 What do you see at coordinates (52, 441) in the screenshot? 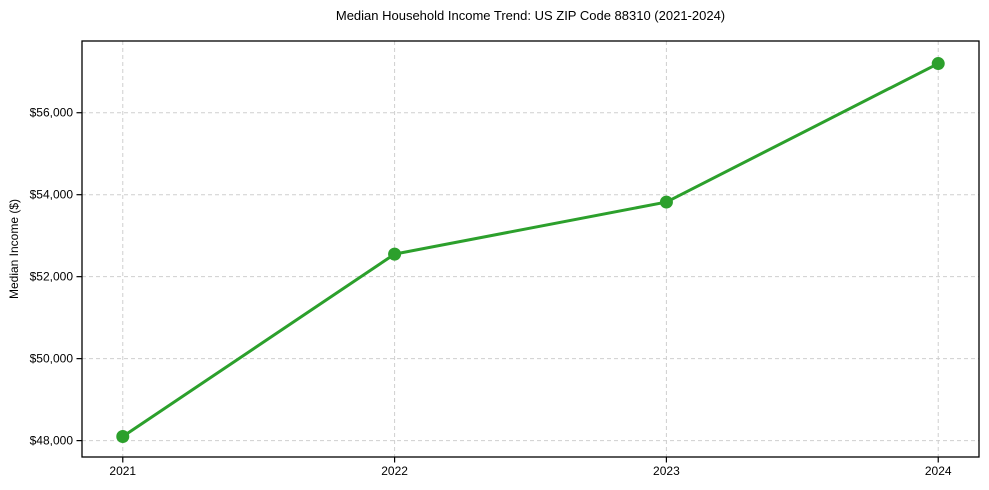
I see `y-tick-label: $48,000` at bounding box center [52, 441].